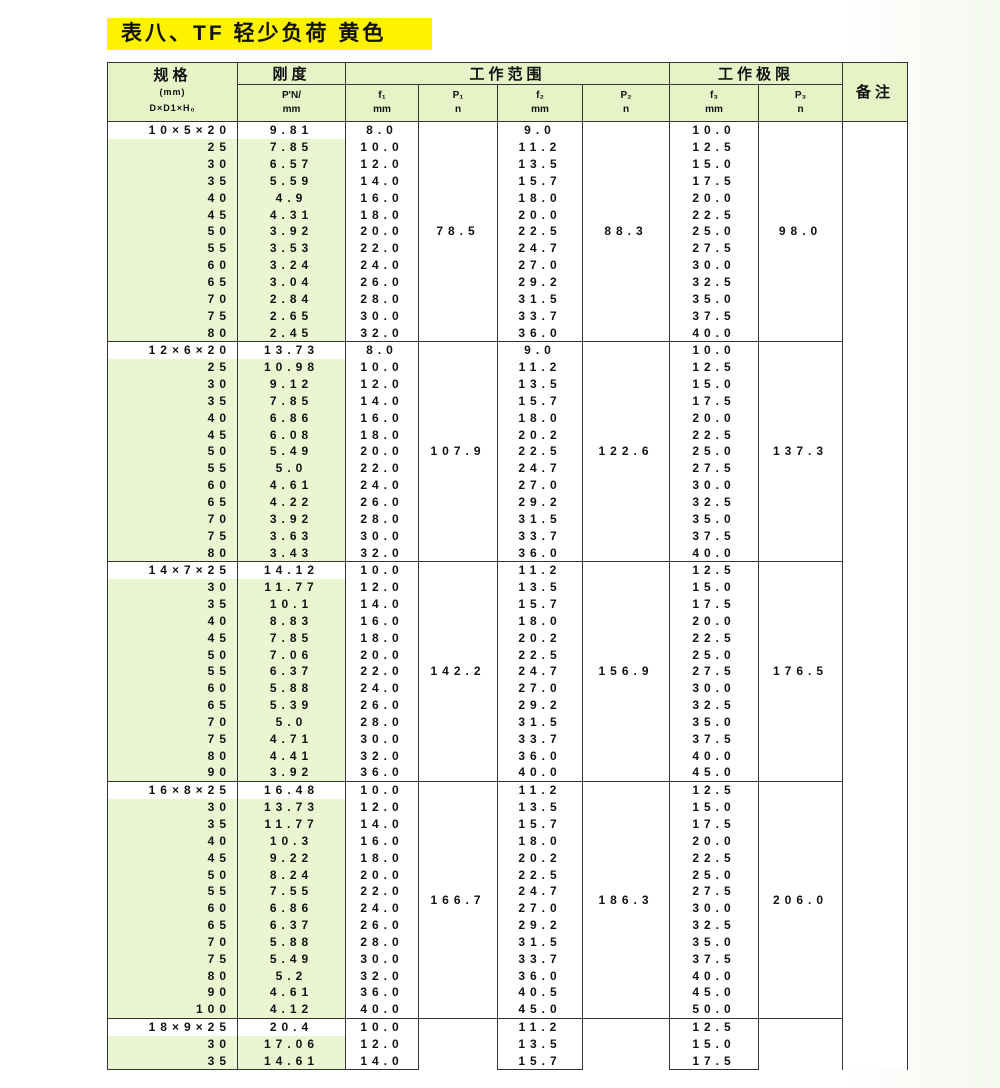  What do you see at coordinates (714, 705) in the screenshot?
I see `f3-cell: 32.5` at bounding box center [714, 705].